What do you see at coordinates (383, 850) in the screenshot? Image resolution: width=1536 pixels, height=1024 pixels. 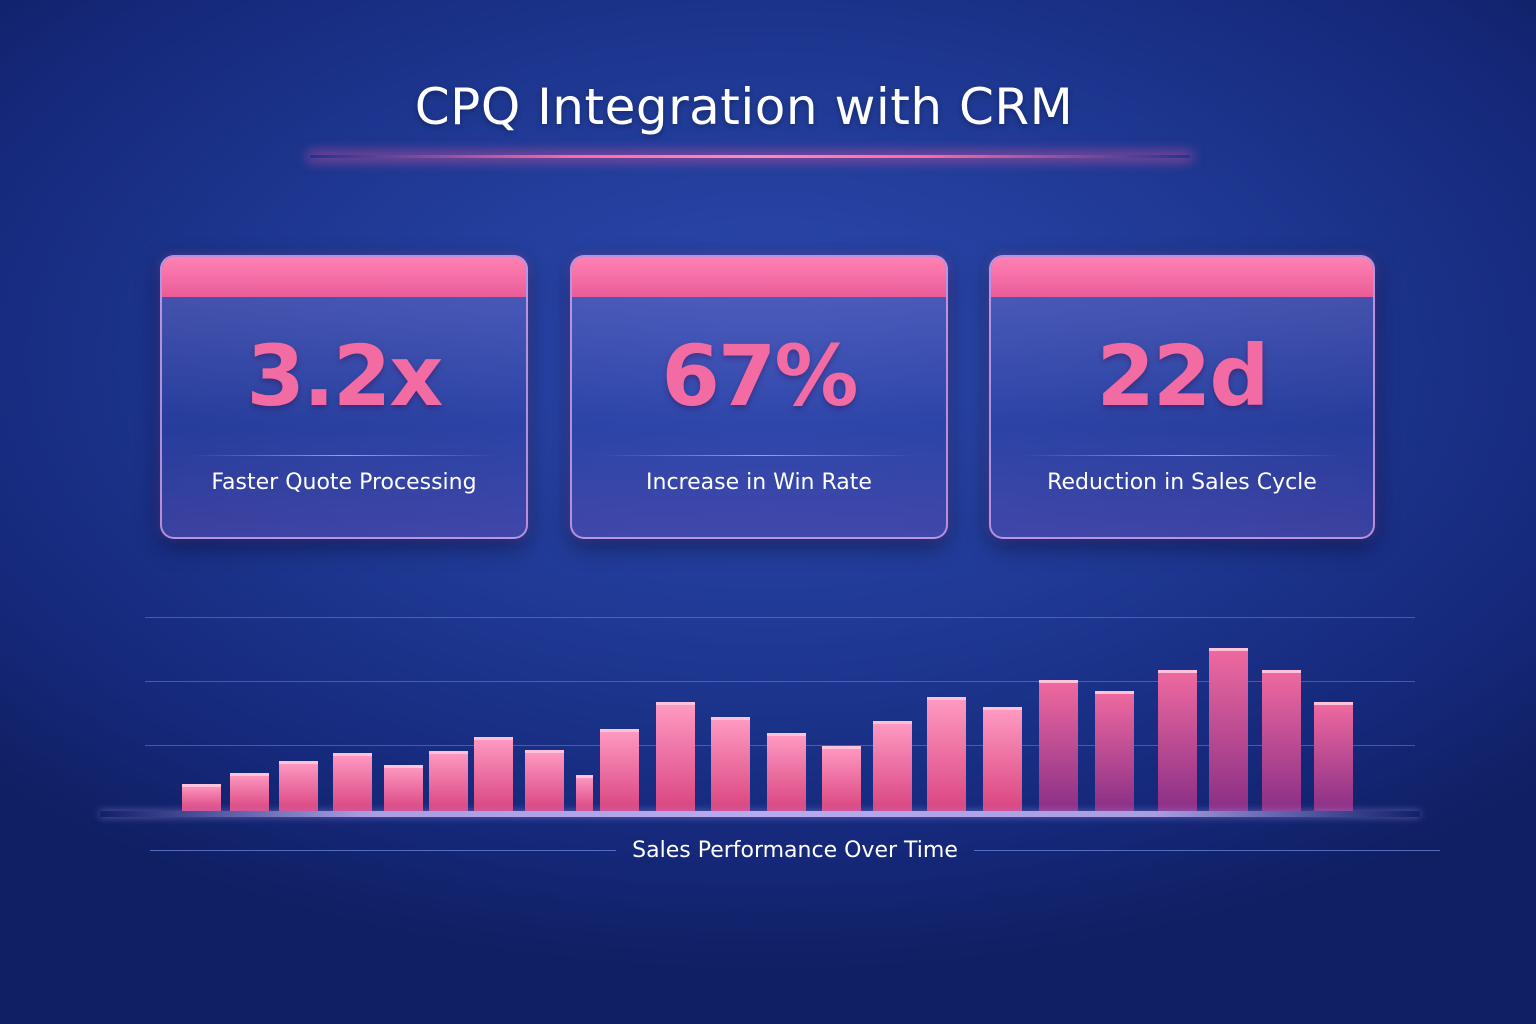 I see `caption-rule-left` at bounding box center [383, 850].